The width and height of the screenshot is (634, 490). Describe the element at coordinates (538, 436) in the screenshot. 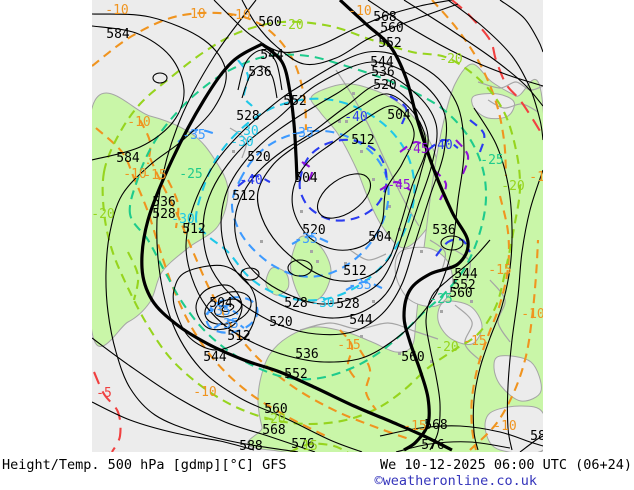

I see `contour-label: 58` at that location.